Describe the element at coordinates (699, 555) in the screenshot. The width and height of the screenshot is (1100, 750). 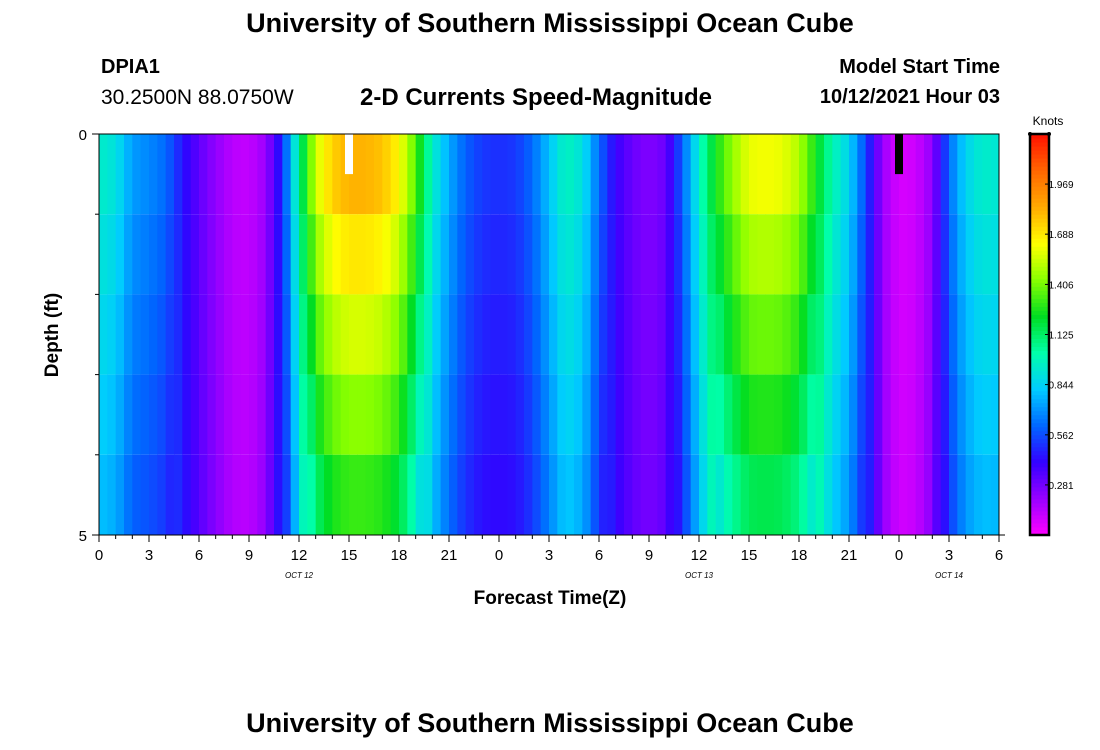
I see `x-tick-label: 12` at that location.